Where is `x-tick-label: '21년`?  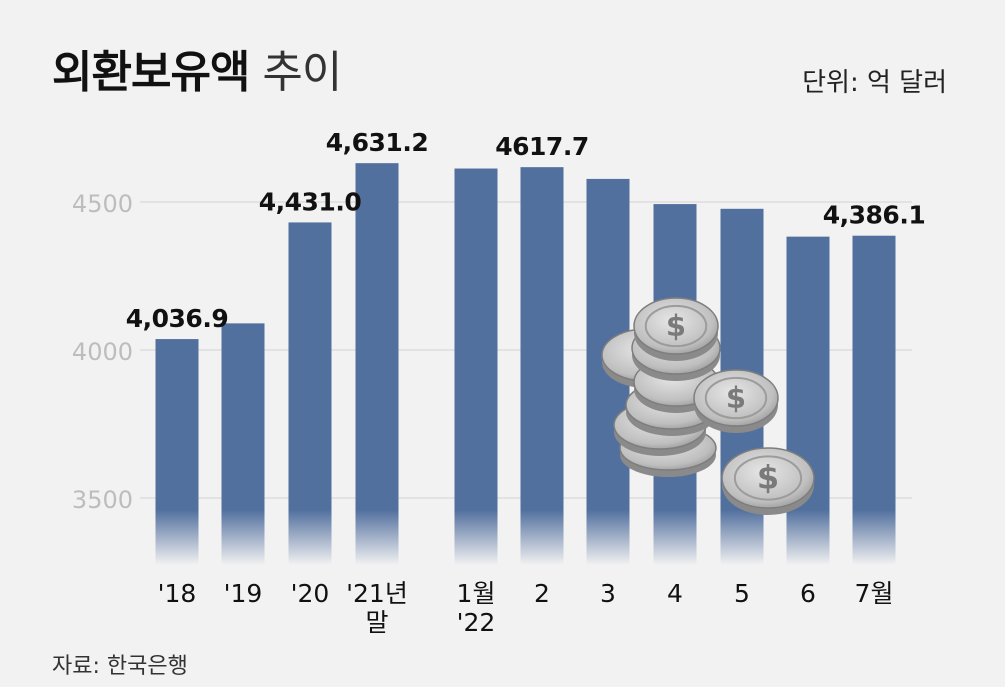 x-tick-label: '21년 is located at coordinates (377, 593).